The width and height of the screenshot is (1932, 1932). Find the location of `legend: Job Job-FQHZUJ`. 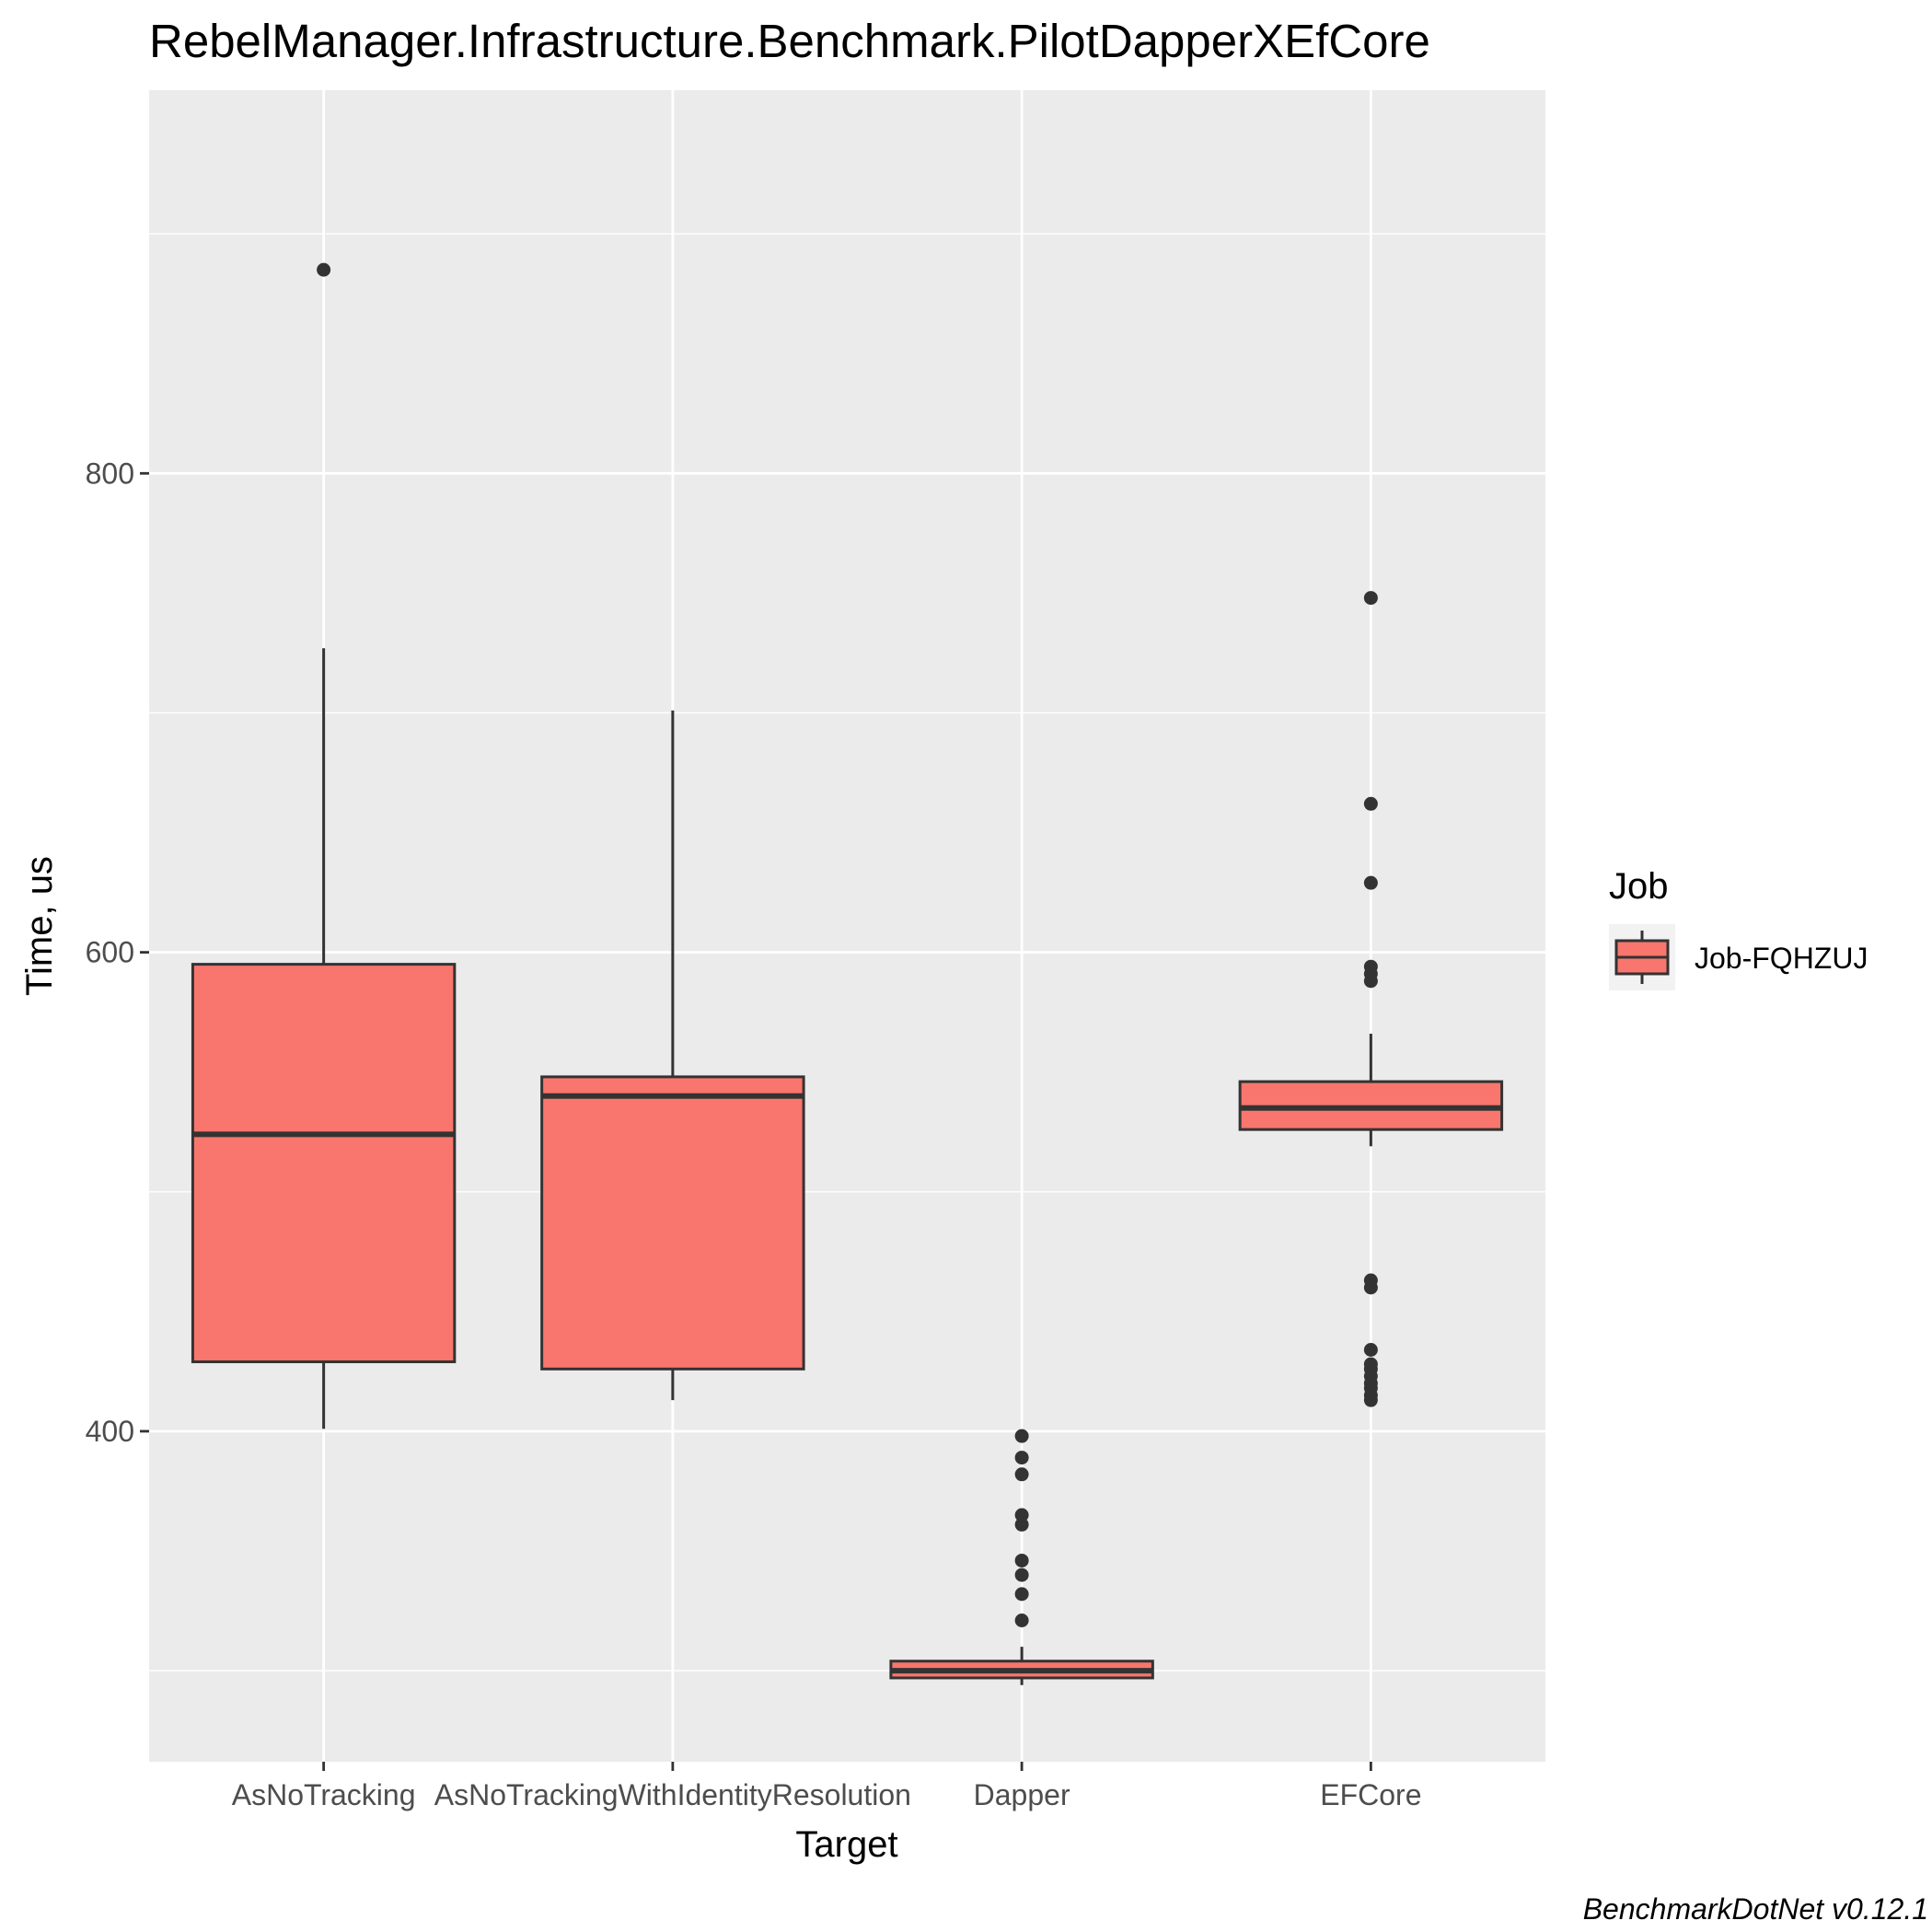

legend: Job Job-FQHZUJ is located at coordinates (1739, 928).